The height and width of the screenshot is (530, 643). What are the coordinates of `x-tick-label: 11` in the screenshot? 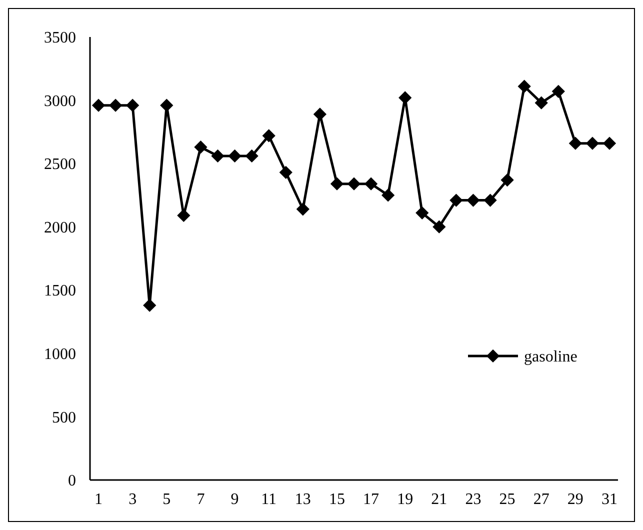 It's located at (269, 499).